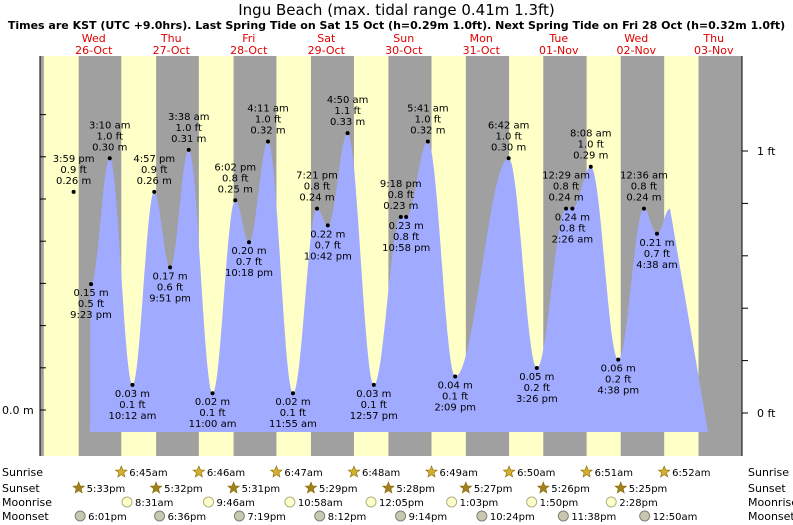  I want to click on tide-label: 0.17 m, so click(169, 276).